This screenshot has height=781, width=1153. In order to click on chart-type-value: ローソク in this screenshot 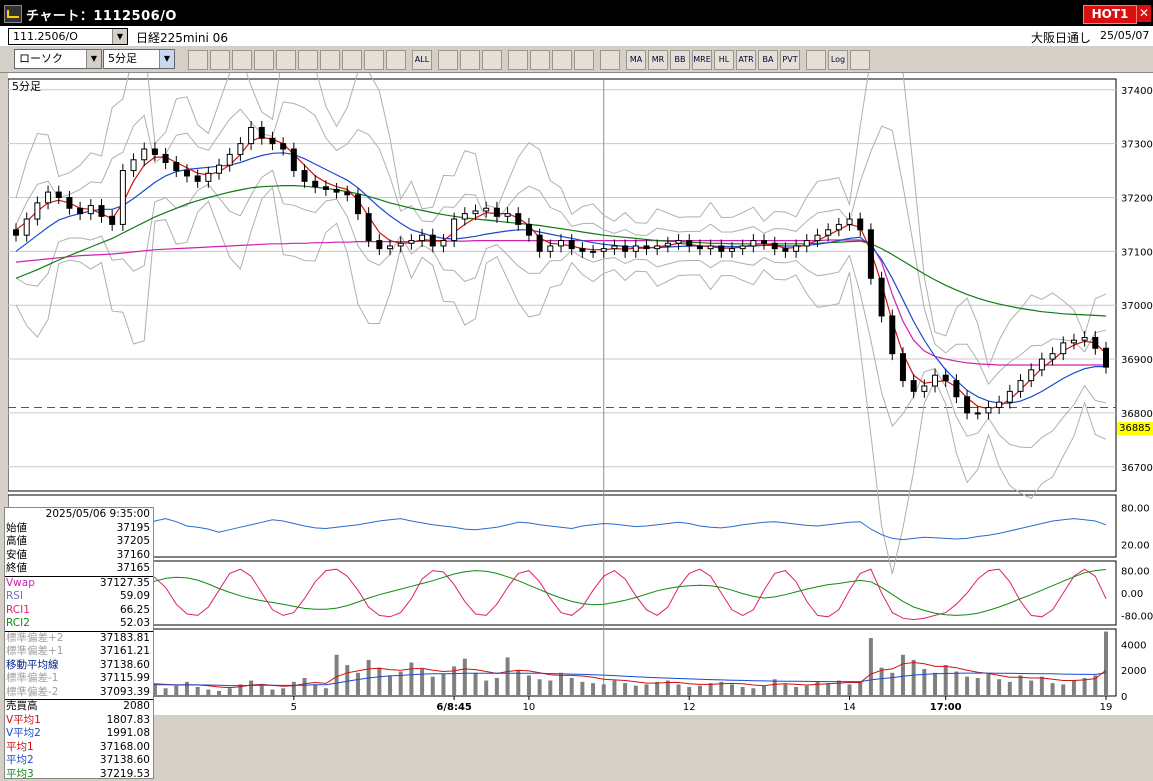, I will do `click(39, 58)`.